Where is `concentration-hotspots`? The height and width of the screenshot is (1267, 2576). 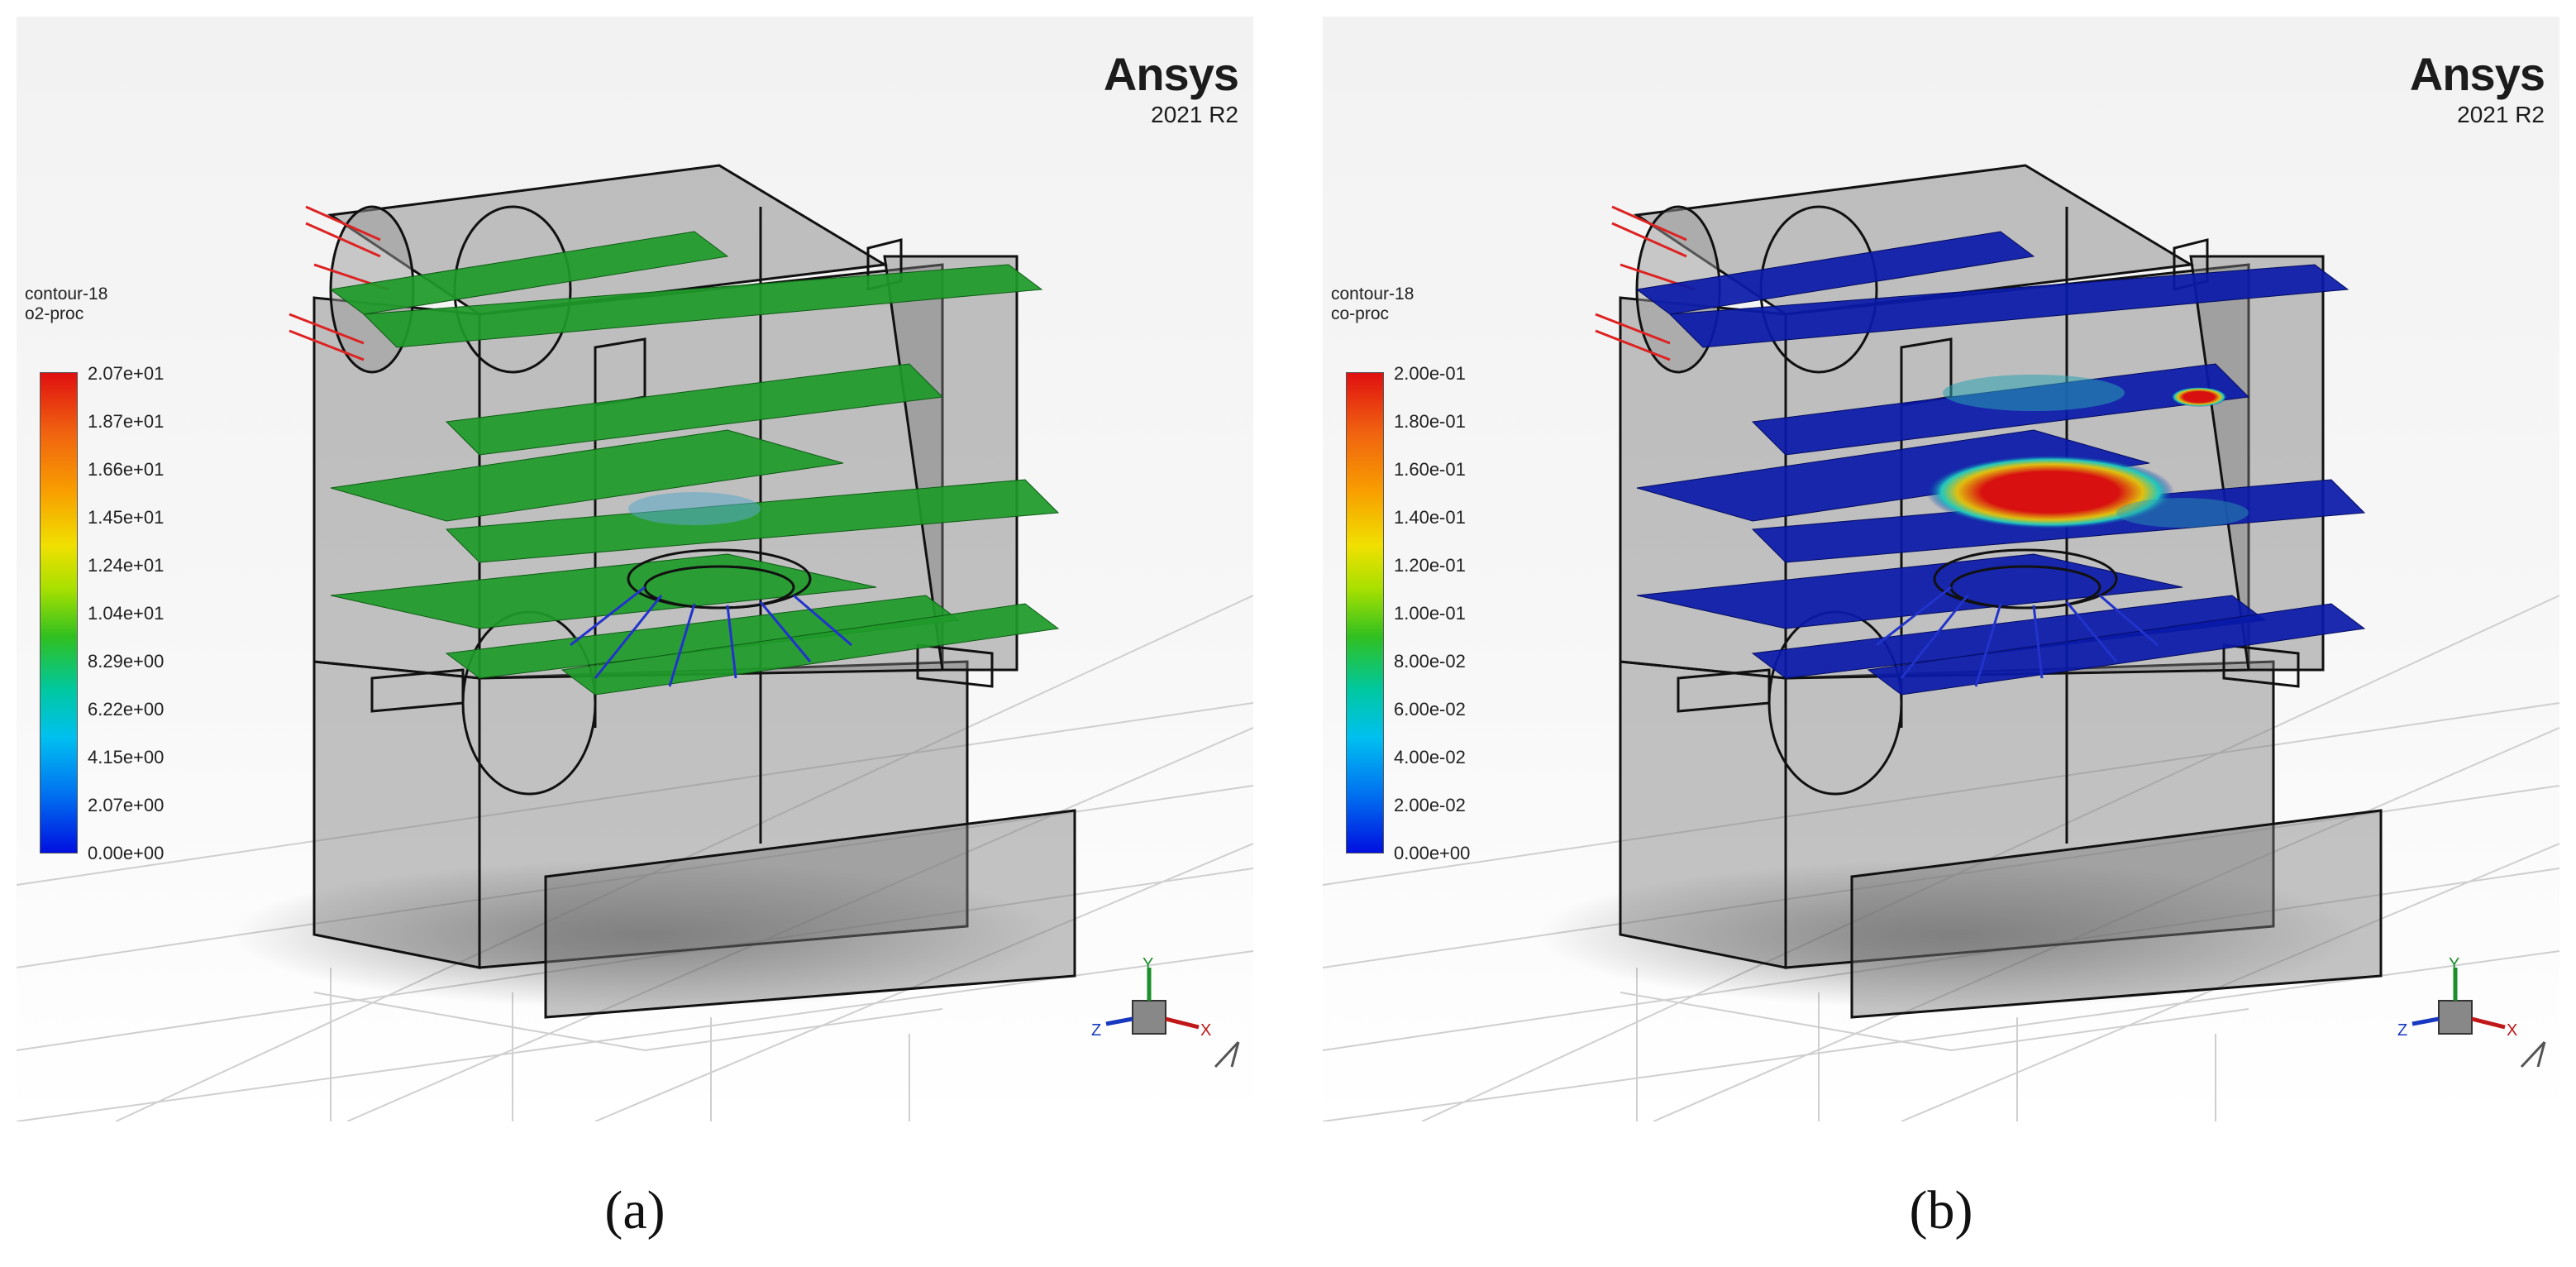
concentration-hotspots is located at coordinates (2087, 452).